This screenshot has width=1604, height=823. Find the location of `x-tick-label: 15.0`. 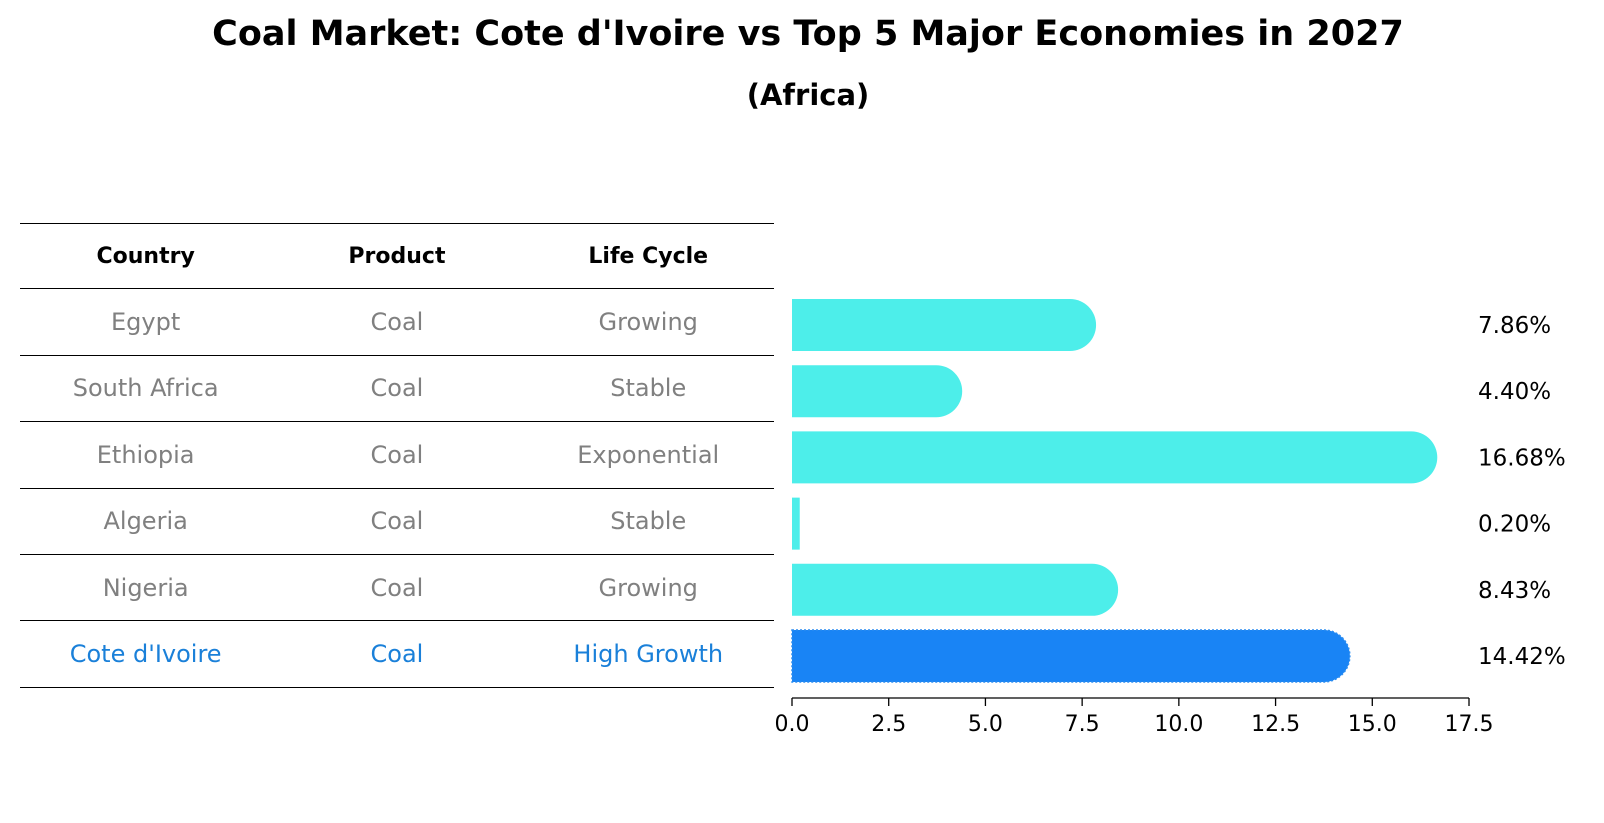

x-tick-label: 15.0 is located at coordinates (1372, 724).